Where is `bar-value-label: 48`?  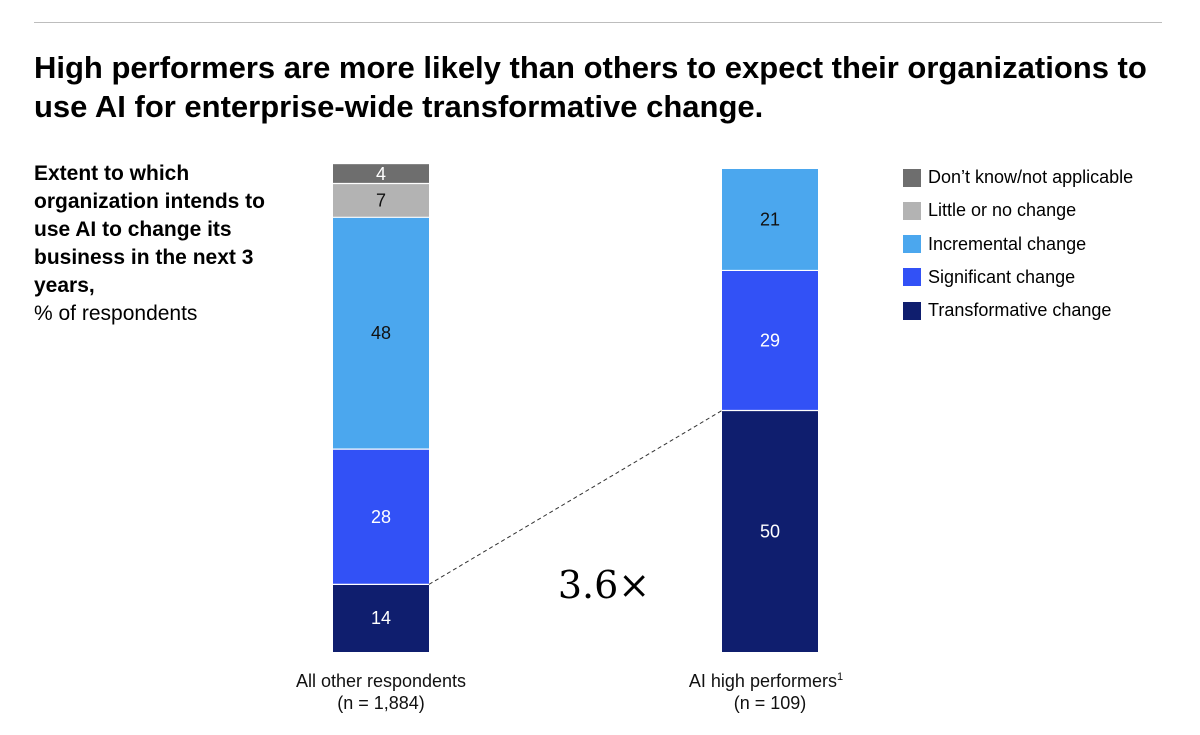 bar-value-label: 48 is located at coordinates (381, 333).